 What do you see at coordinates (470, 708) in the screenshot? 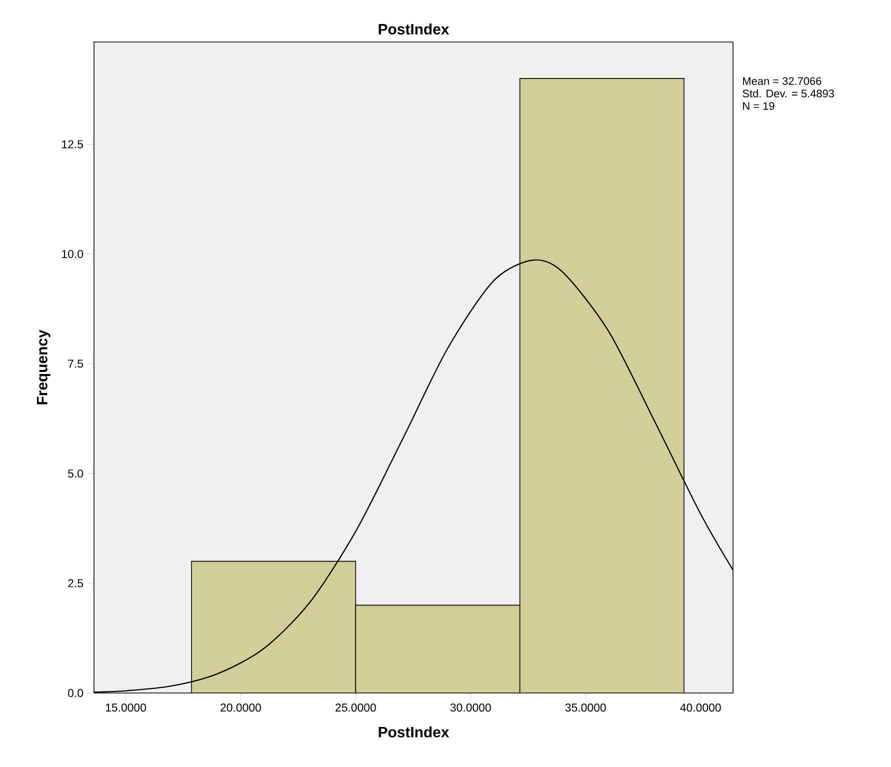
I see `x-tick-label: 30.0000` at bounding box center [470, 708].